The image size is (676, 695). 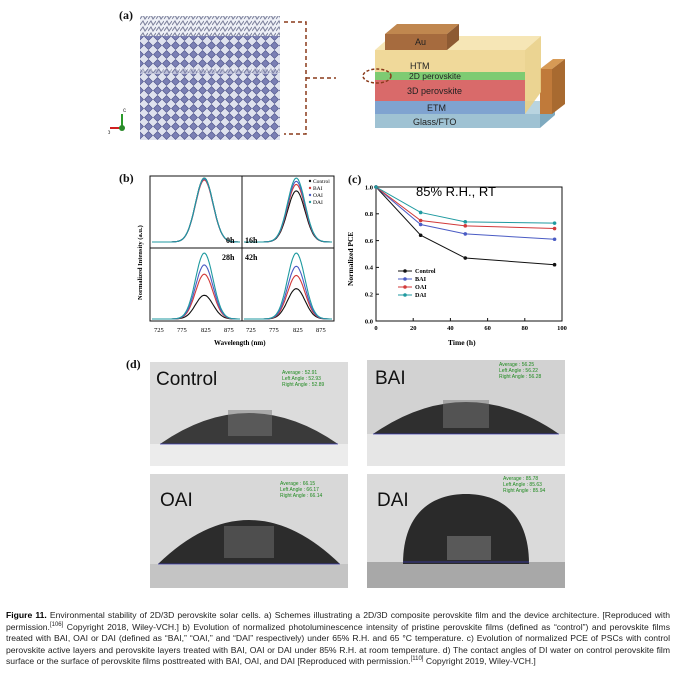 I want to click on right-angle-control: Right Angle : 52.89, so click(x=303, y=385).